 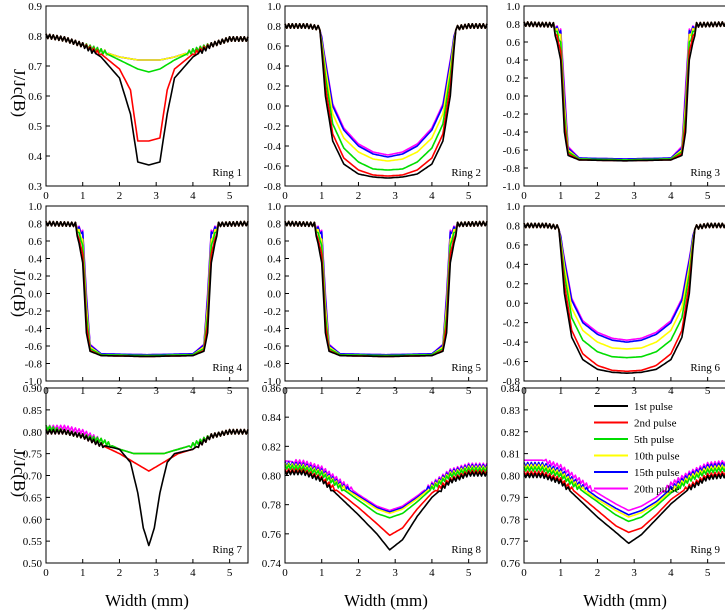 I want to click on y-axis-label-row-2: J/Jc(B), so click(x=19, y=293).